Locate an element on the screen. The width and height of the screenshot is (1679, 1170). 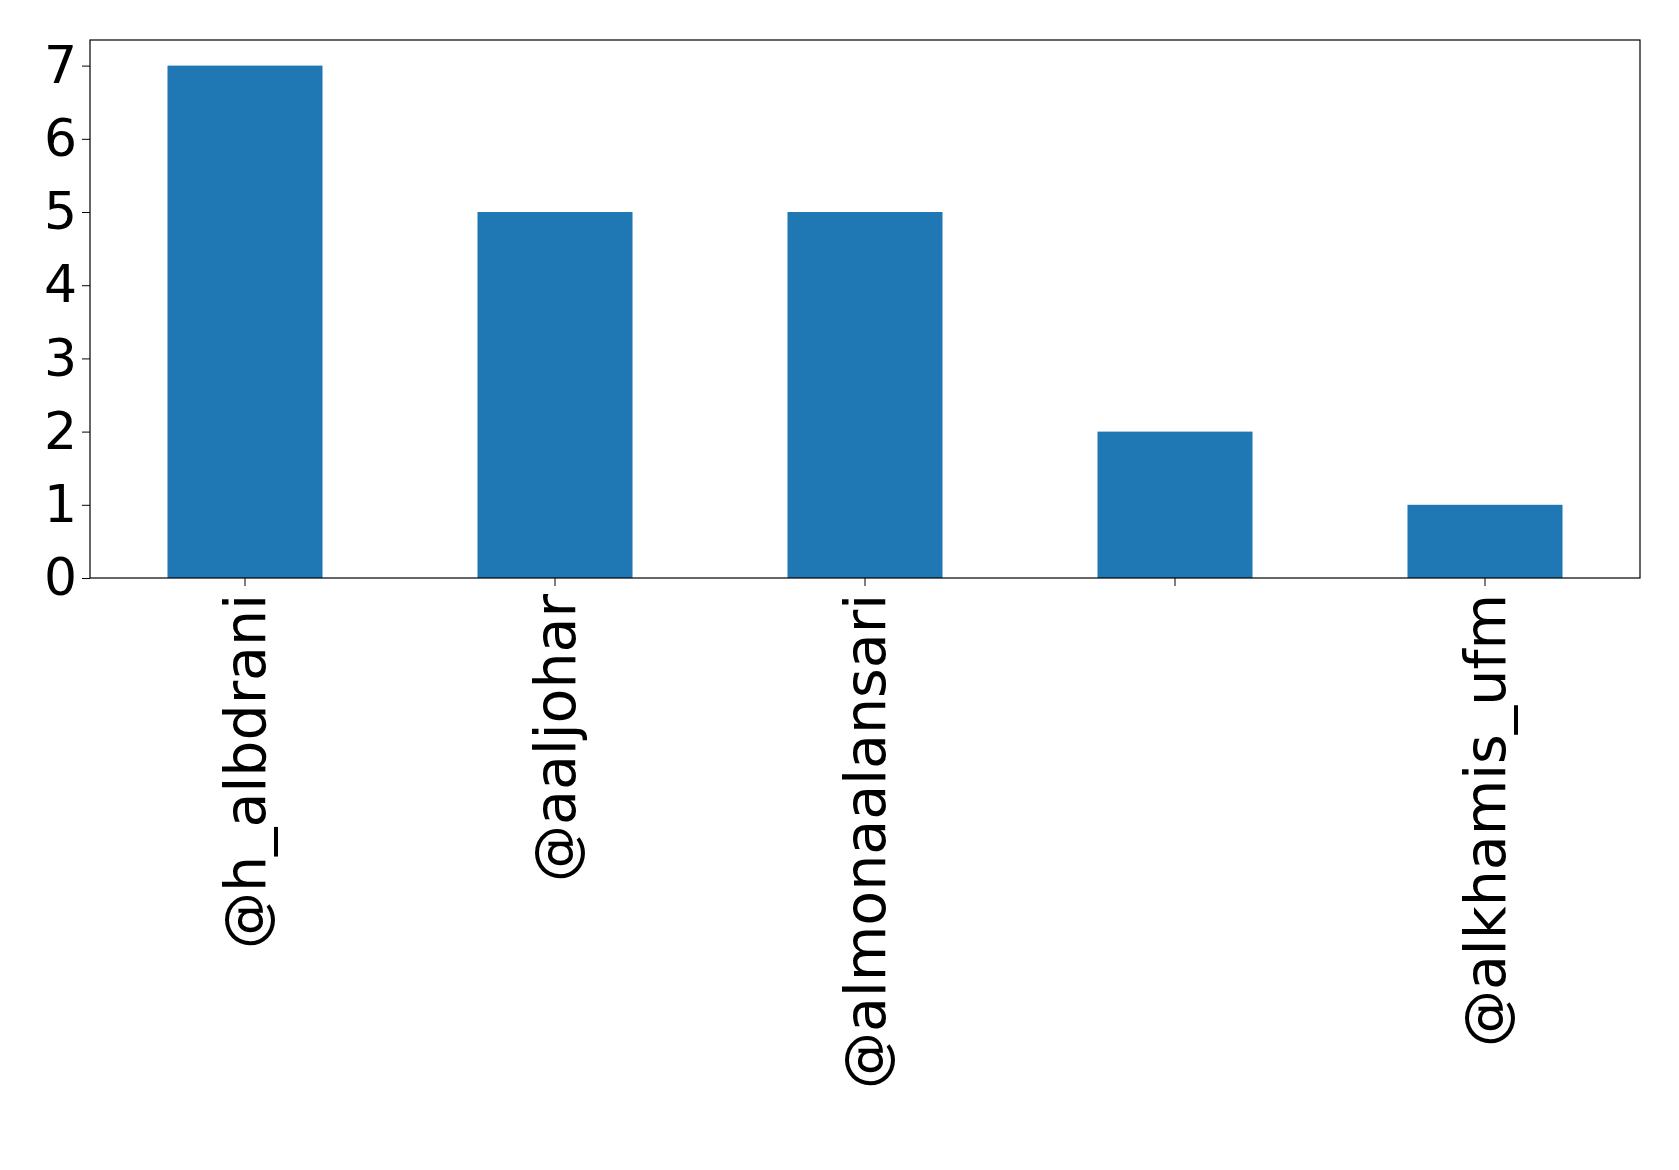
y-tick-label: 2 is located at coordinates (60, 430).